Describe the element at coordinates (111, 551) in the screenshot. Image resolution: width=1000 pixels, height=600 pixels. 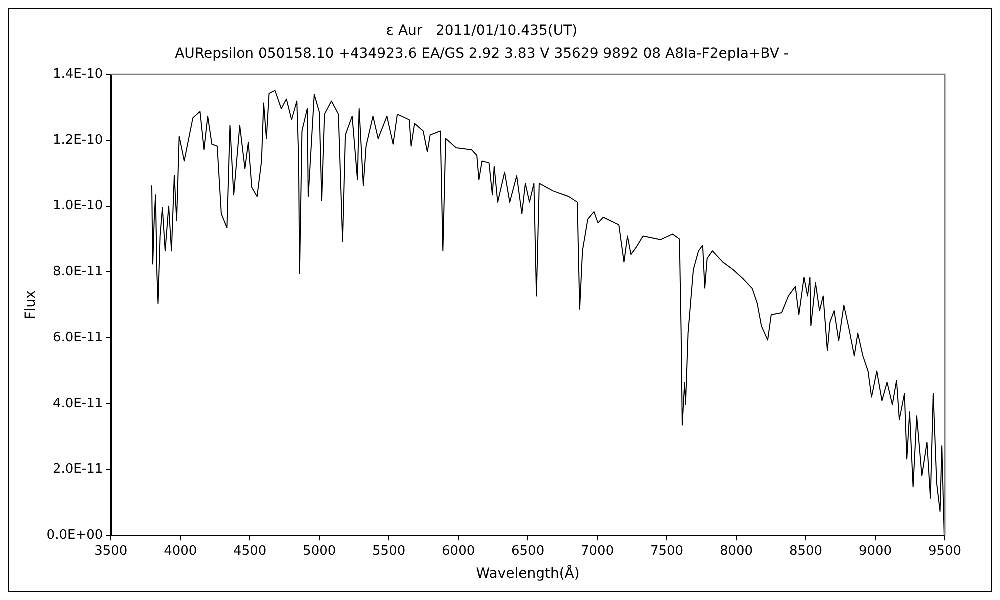
I see `x-tick-label: 3500` at that location.